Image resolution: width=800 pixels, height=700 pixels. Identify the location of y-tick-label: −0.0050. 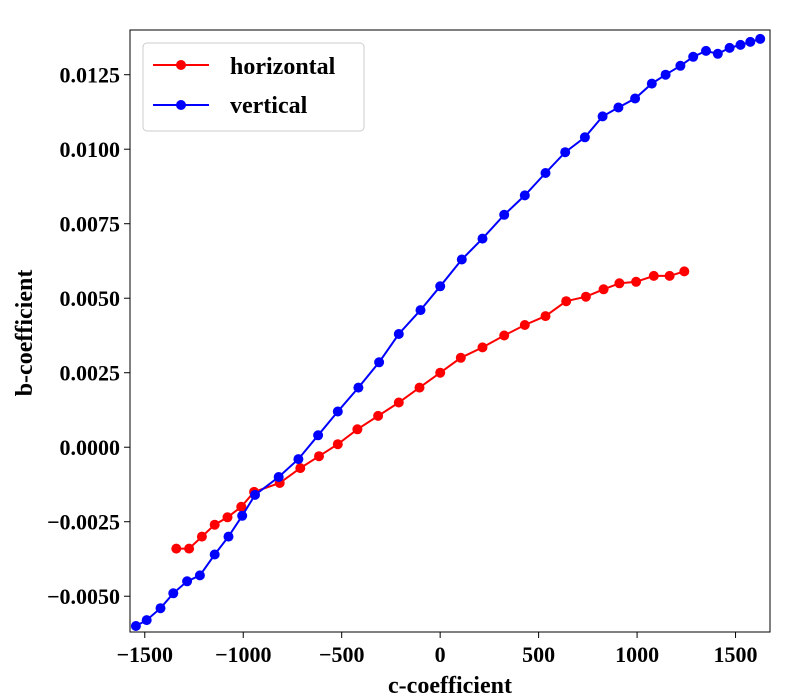
(83, 596).